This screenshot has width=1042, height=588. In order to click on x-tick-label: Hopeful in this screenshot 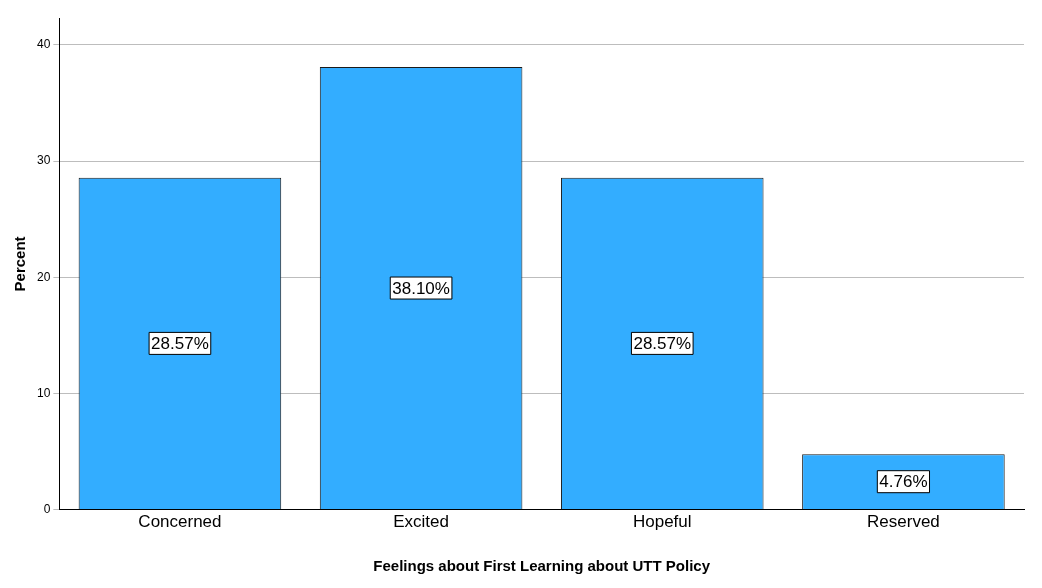, I will do `click(662, 522)`.